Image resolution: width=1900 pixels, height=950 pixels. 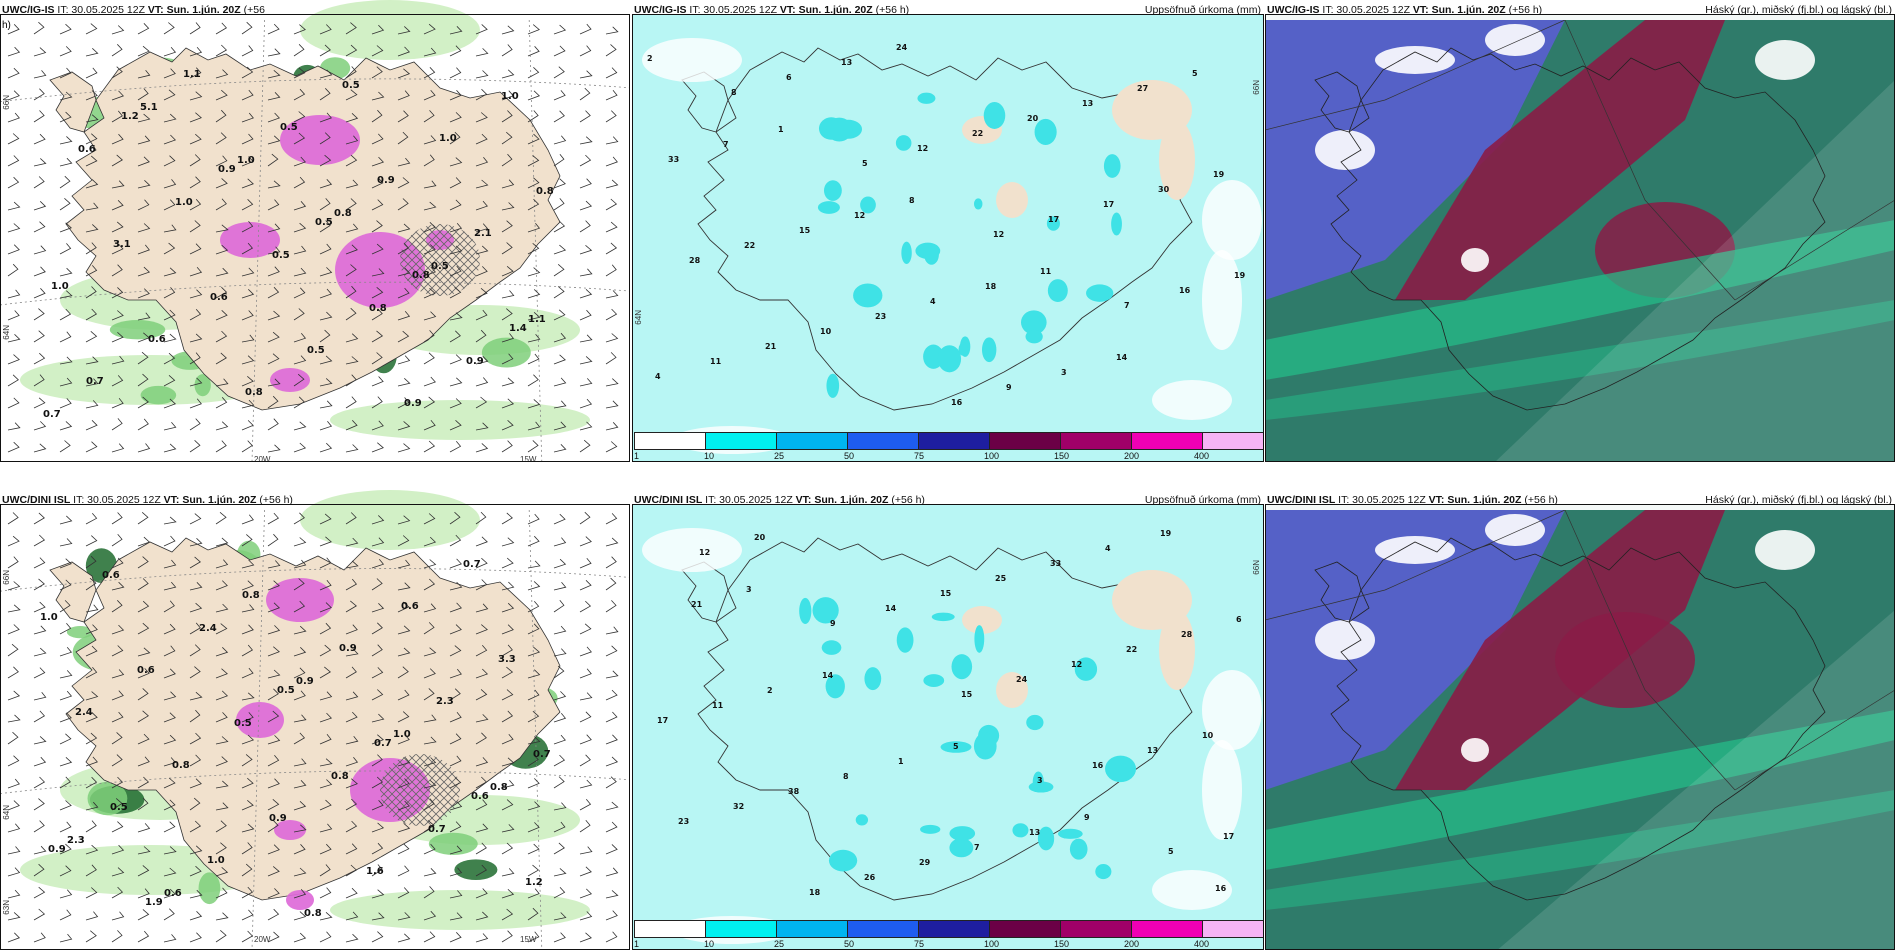 What do you see at coordinates (826, 331) in the screenshot?
I see `precip-value-label: 10` at bounding box center [826, 331].